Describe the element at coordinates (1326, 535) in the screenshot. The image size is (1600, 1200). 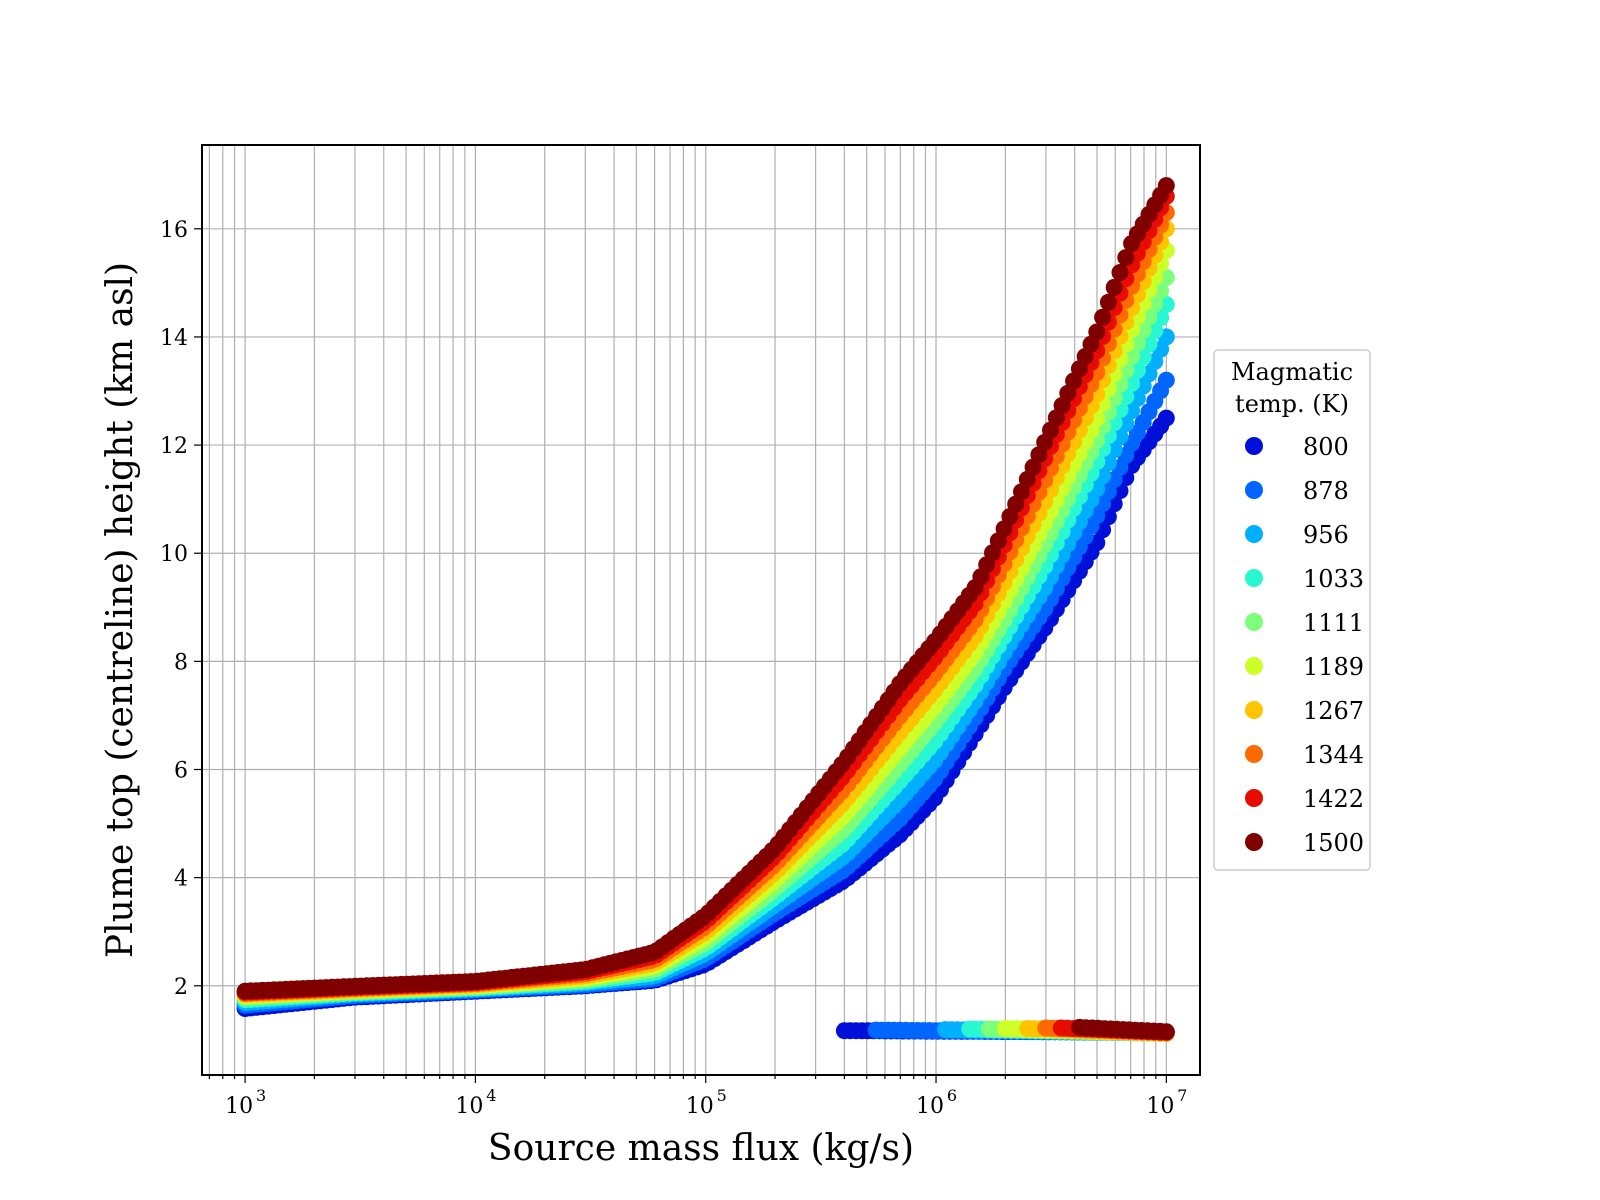
I see `legend-label: 956` at that location.